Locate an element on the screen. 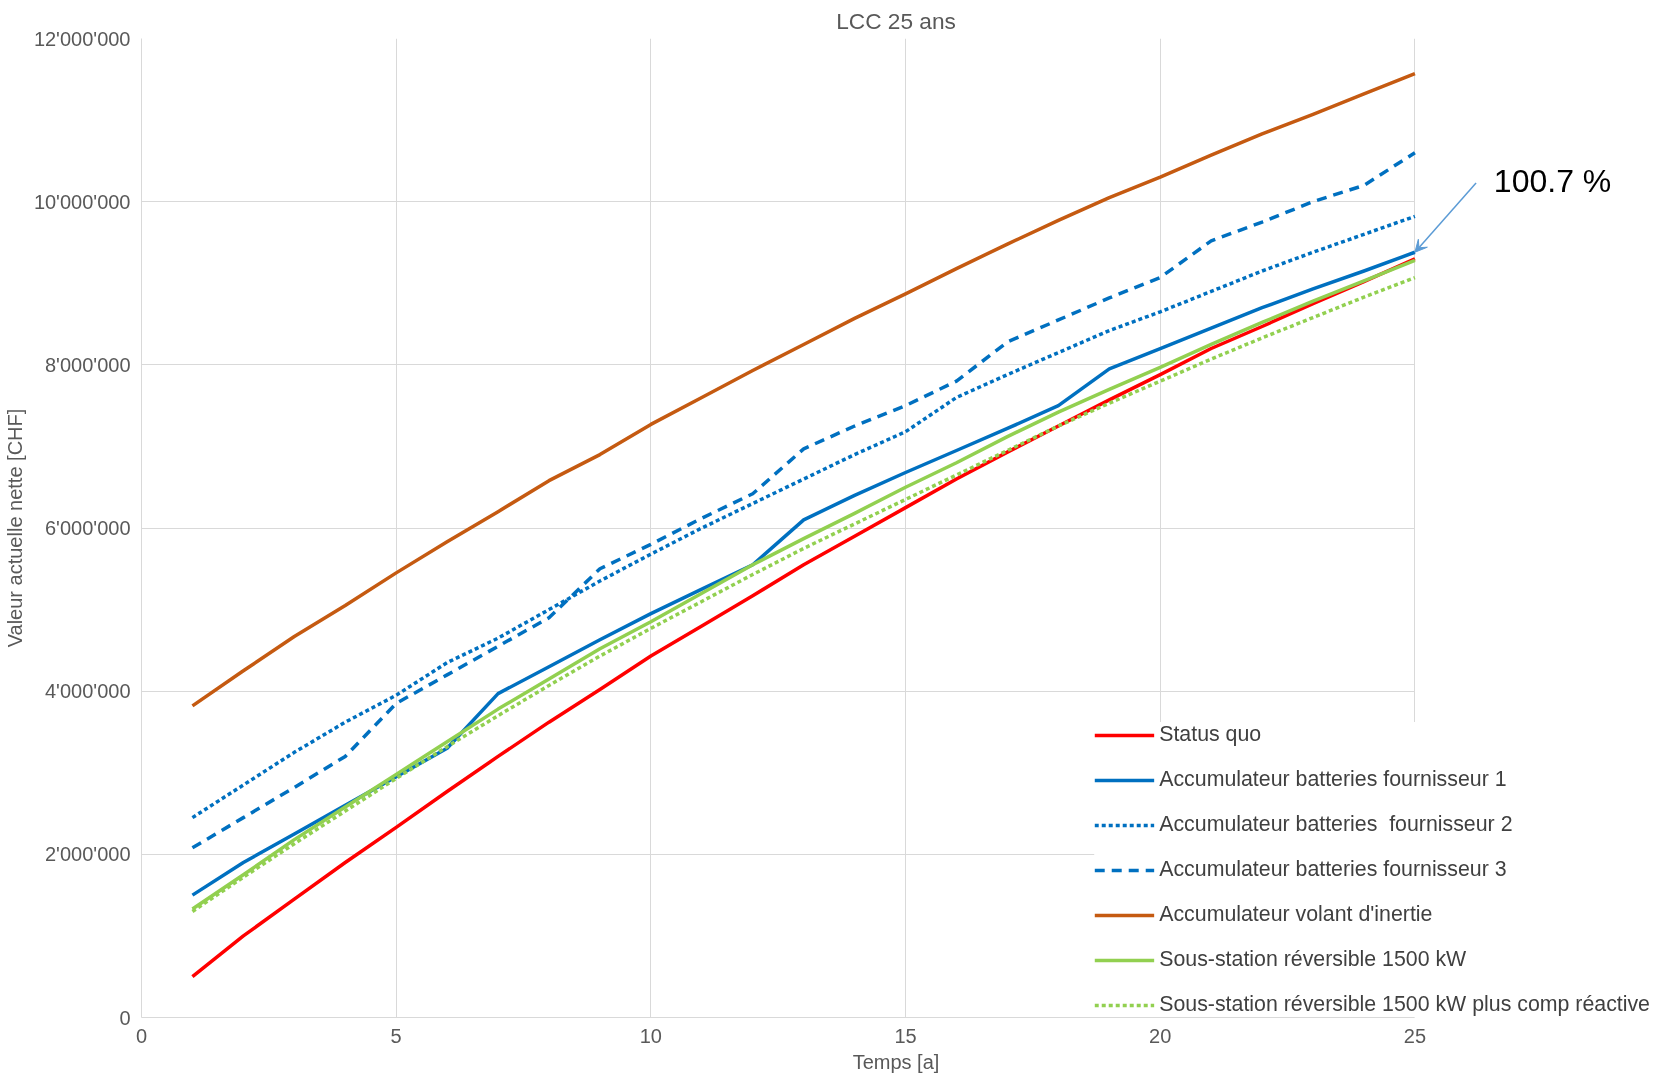 The width and height of the screenshot is (1677, 1081). y-axis-title: Valeur actuelle nette [CHF] is located at coordinates (14, 528).